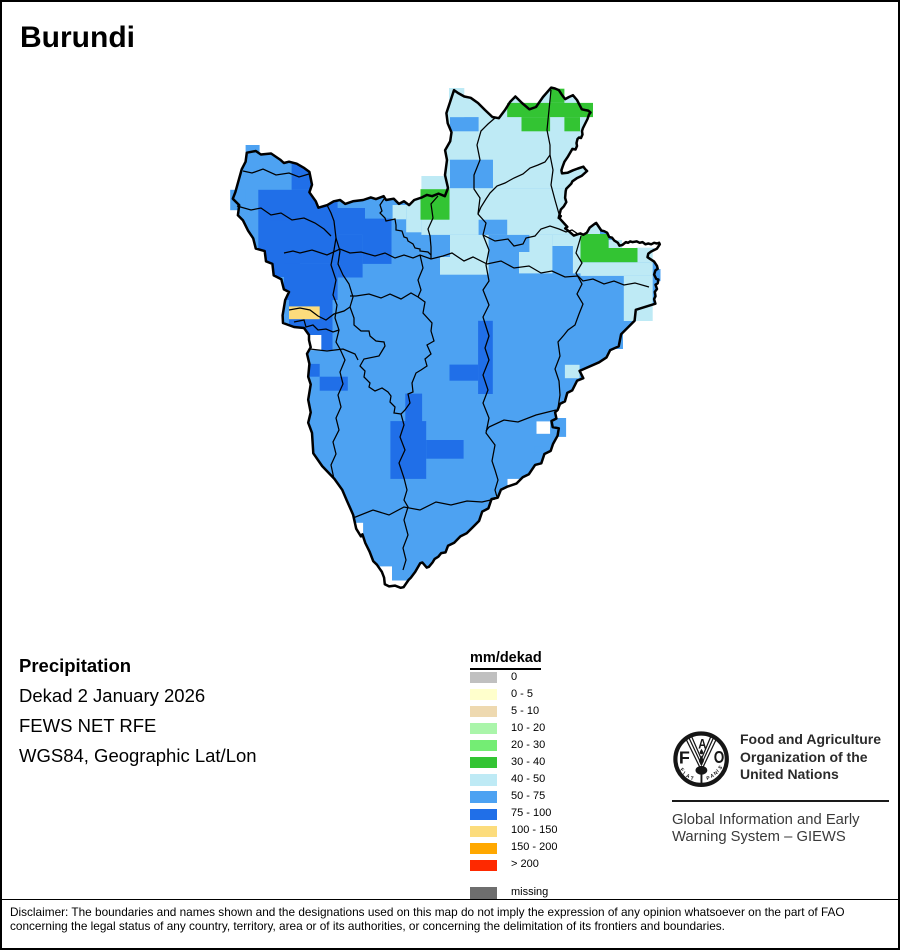 The width and height of the screenshot is (900, 950). What do you see at coordinates (707, 778) in the screenshot?
I see `svg-text: P` at bounding box center [707, 778].